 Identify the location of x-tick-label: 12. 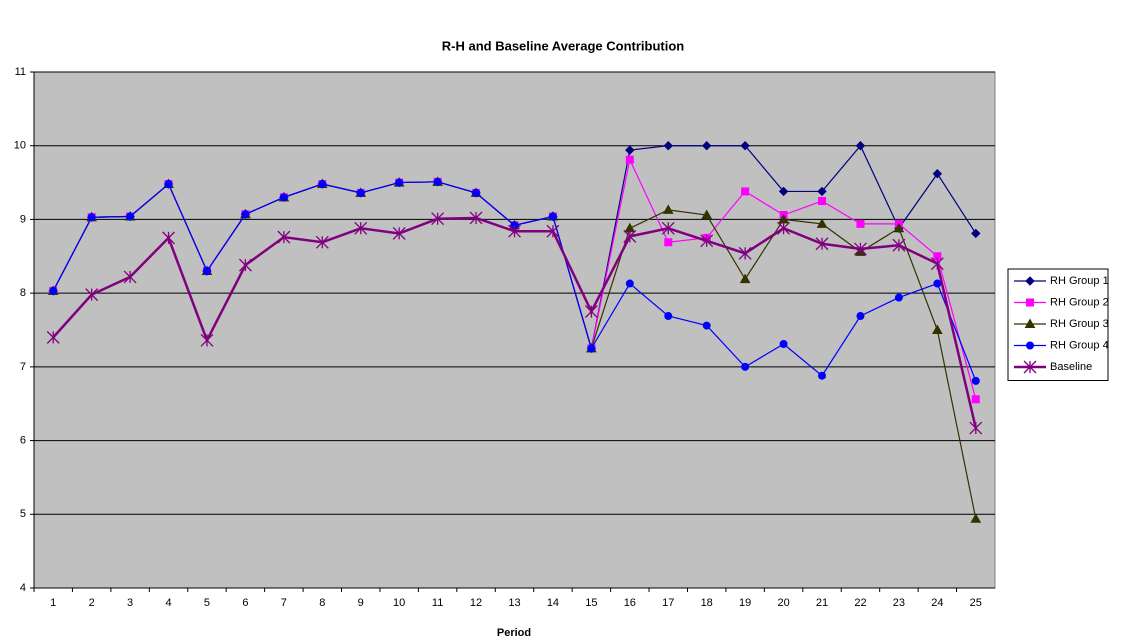
(476, 603).